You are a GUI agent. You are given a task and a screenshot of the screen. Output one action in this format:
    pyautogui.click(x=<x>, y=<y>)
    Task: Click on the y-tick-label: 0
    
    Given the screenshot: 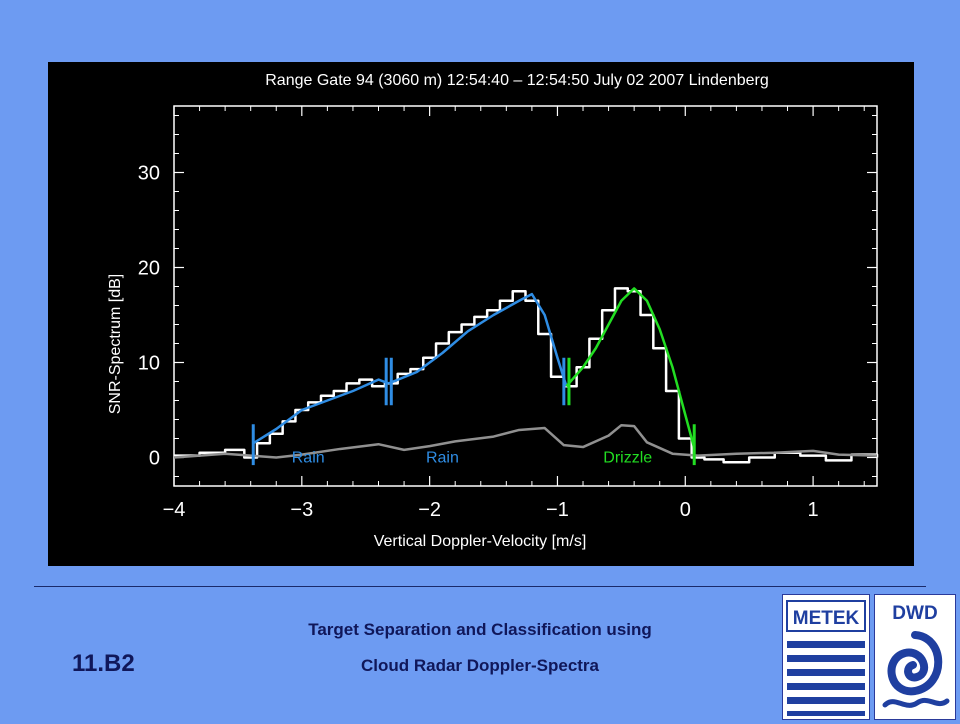 What is the action you would take?
    pyautogui.click(x=154, y=459)
    